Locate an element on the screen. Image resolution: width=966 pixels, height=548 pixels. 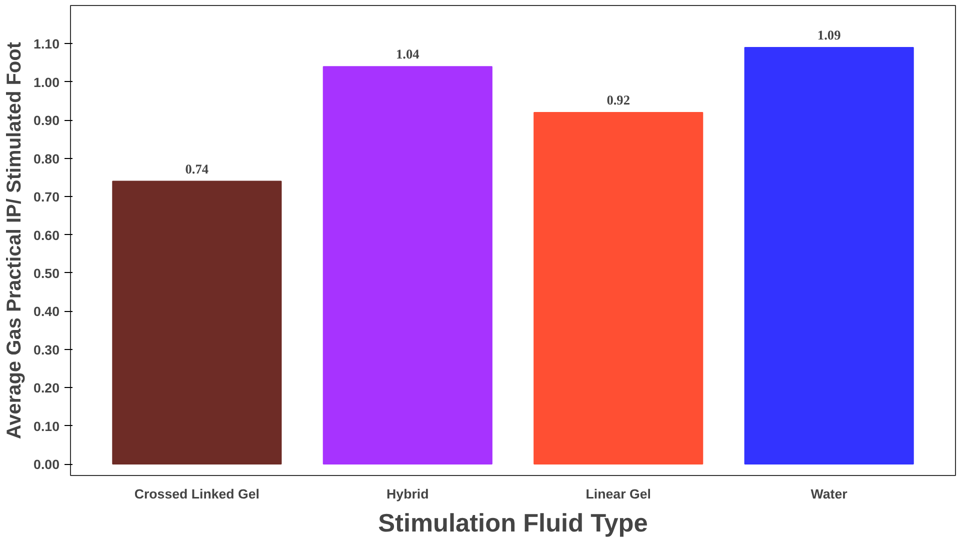
data-label: 0.74 is located at coordinates (197, 168).